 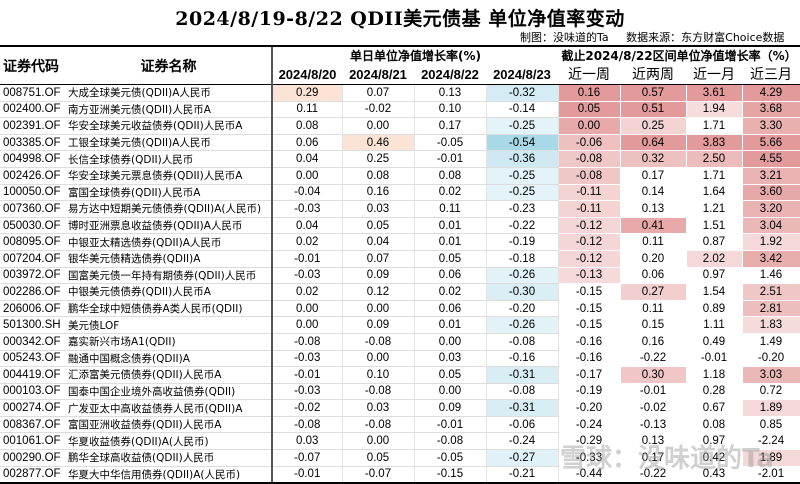 I want to click on daily-change-cell: -0.14, so click(x=522, y=110).